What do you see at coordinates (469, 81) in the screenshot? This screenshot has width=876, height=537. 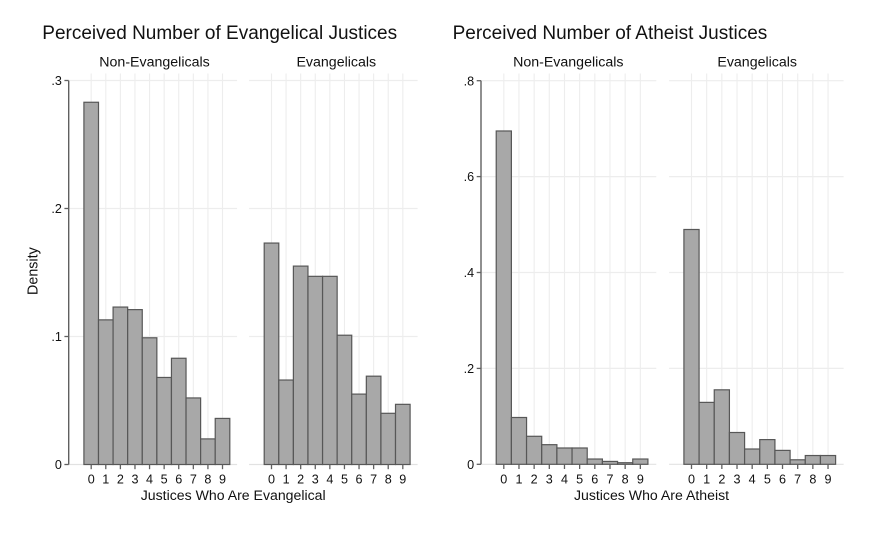 I see `svg-text: .8` at bounding box center [469, 81].